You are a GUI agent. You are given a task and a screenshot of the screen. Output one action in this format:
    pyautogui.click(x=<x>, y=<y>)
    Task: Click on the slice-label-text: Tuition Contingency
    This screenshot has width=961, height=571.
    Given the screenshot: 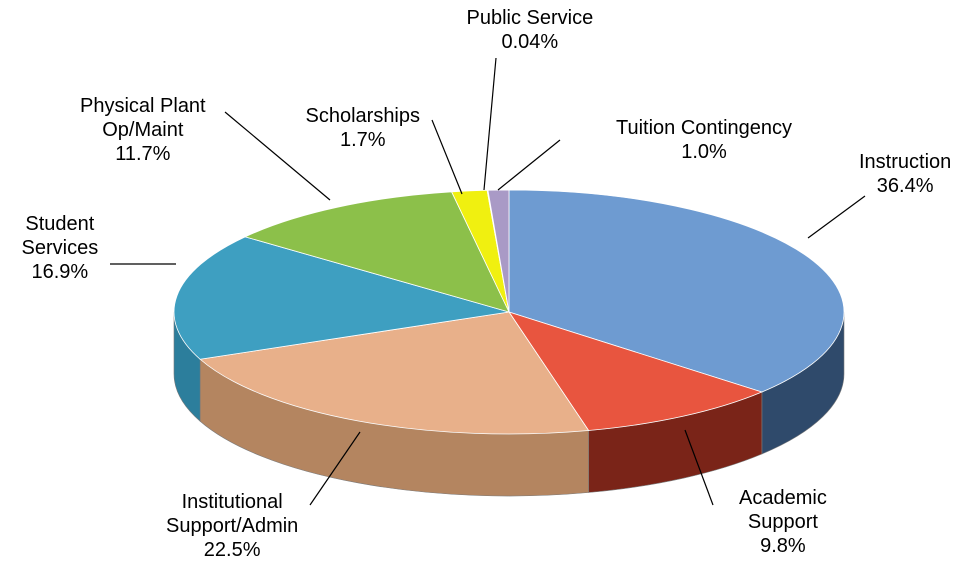 What is the action you would take?
    pyautogui.click(x=704, y=128)
    